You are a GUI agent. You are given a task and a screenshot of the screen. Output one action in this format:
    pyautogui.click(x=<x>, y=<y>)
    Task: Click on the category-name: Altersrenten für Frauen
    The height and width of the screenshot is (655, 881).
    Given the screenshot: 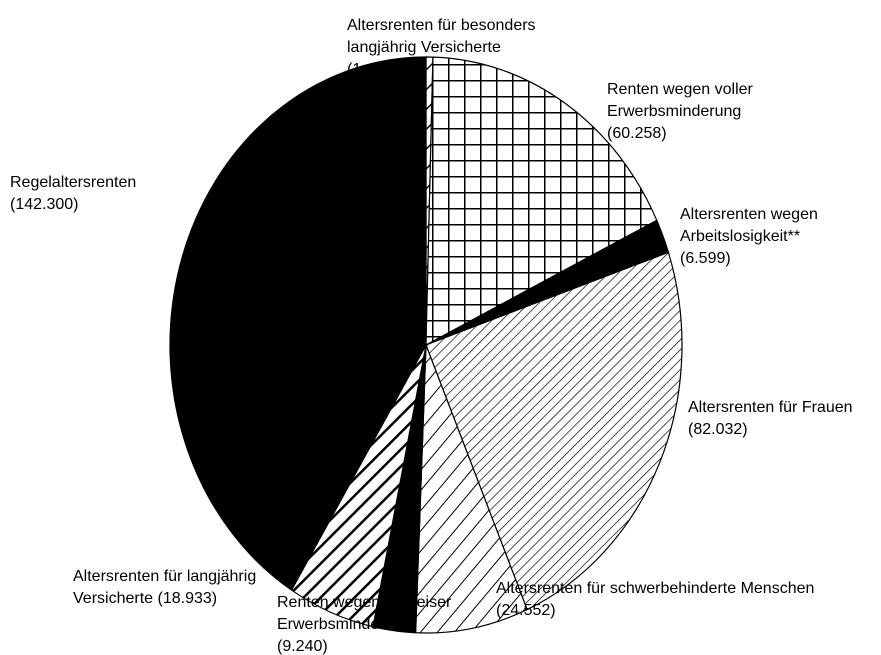 What is the action you would take?
    pyautogui.click(x=770, y=407)
    